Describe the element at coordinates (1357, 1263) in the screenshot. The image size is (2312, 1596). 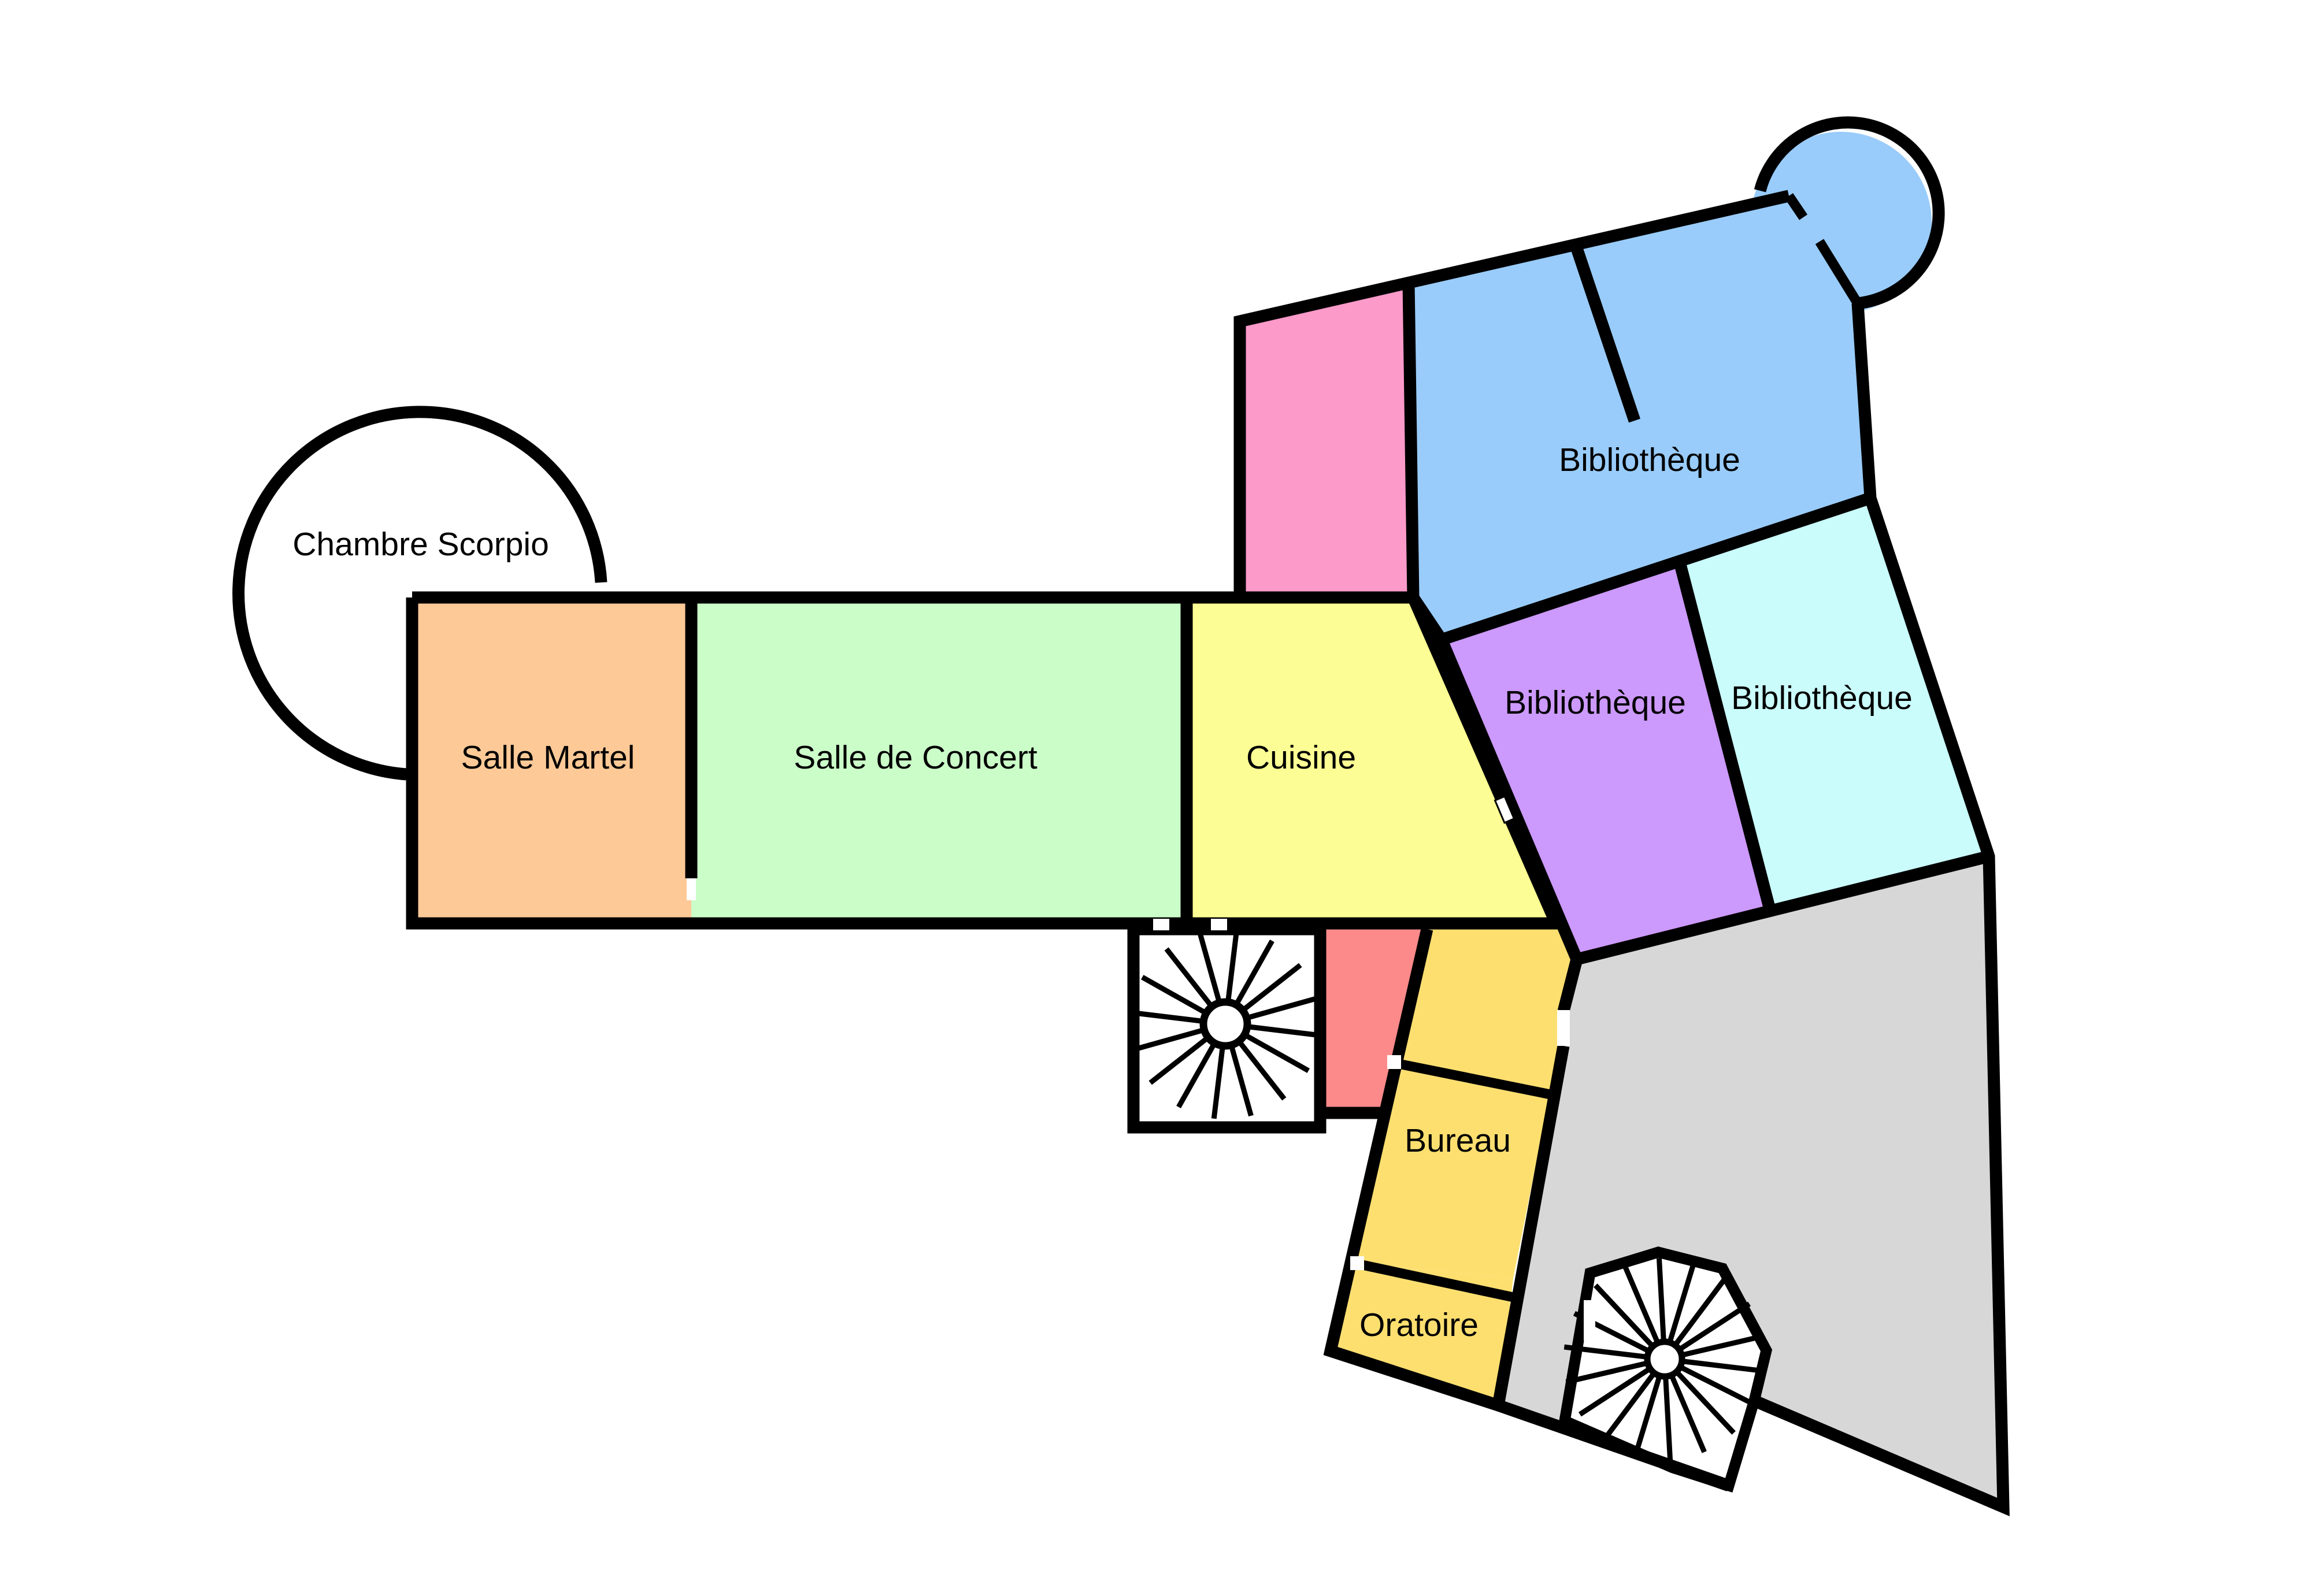
I see `door-oratoire-divider-west` at that location.